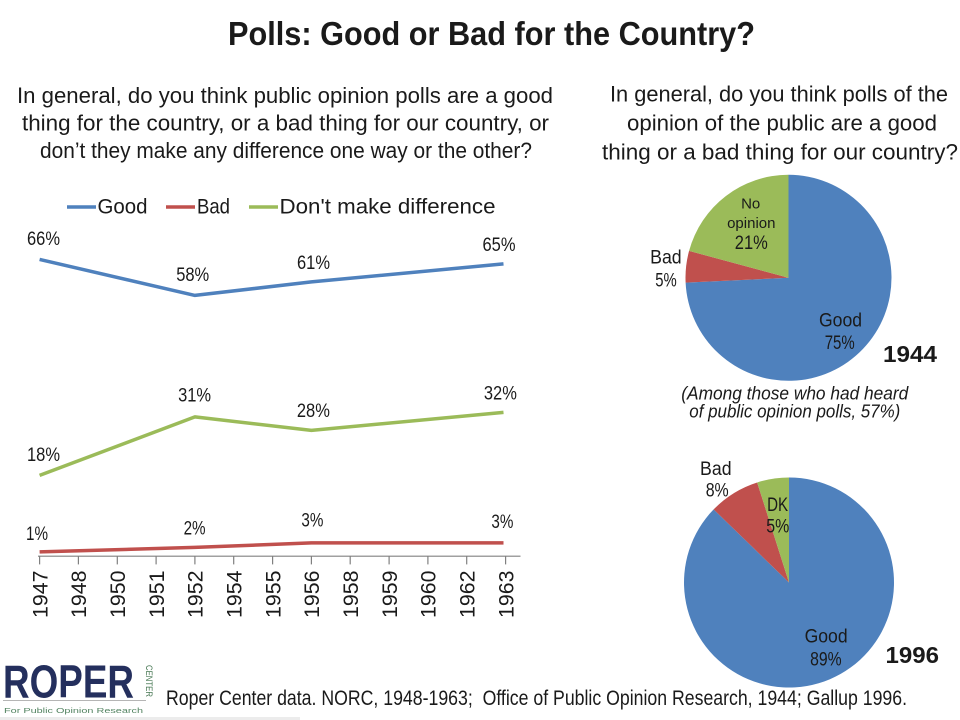 Image resolution: width=960 pixels, height=720 pixels. Describe the element at coordinates (43, 239) in the screenshot. I see `svg-text: 66%` at that location.